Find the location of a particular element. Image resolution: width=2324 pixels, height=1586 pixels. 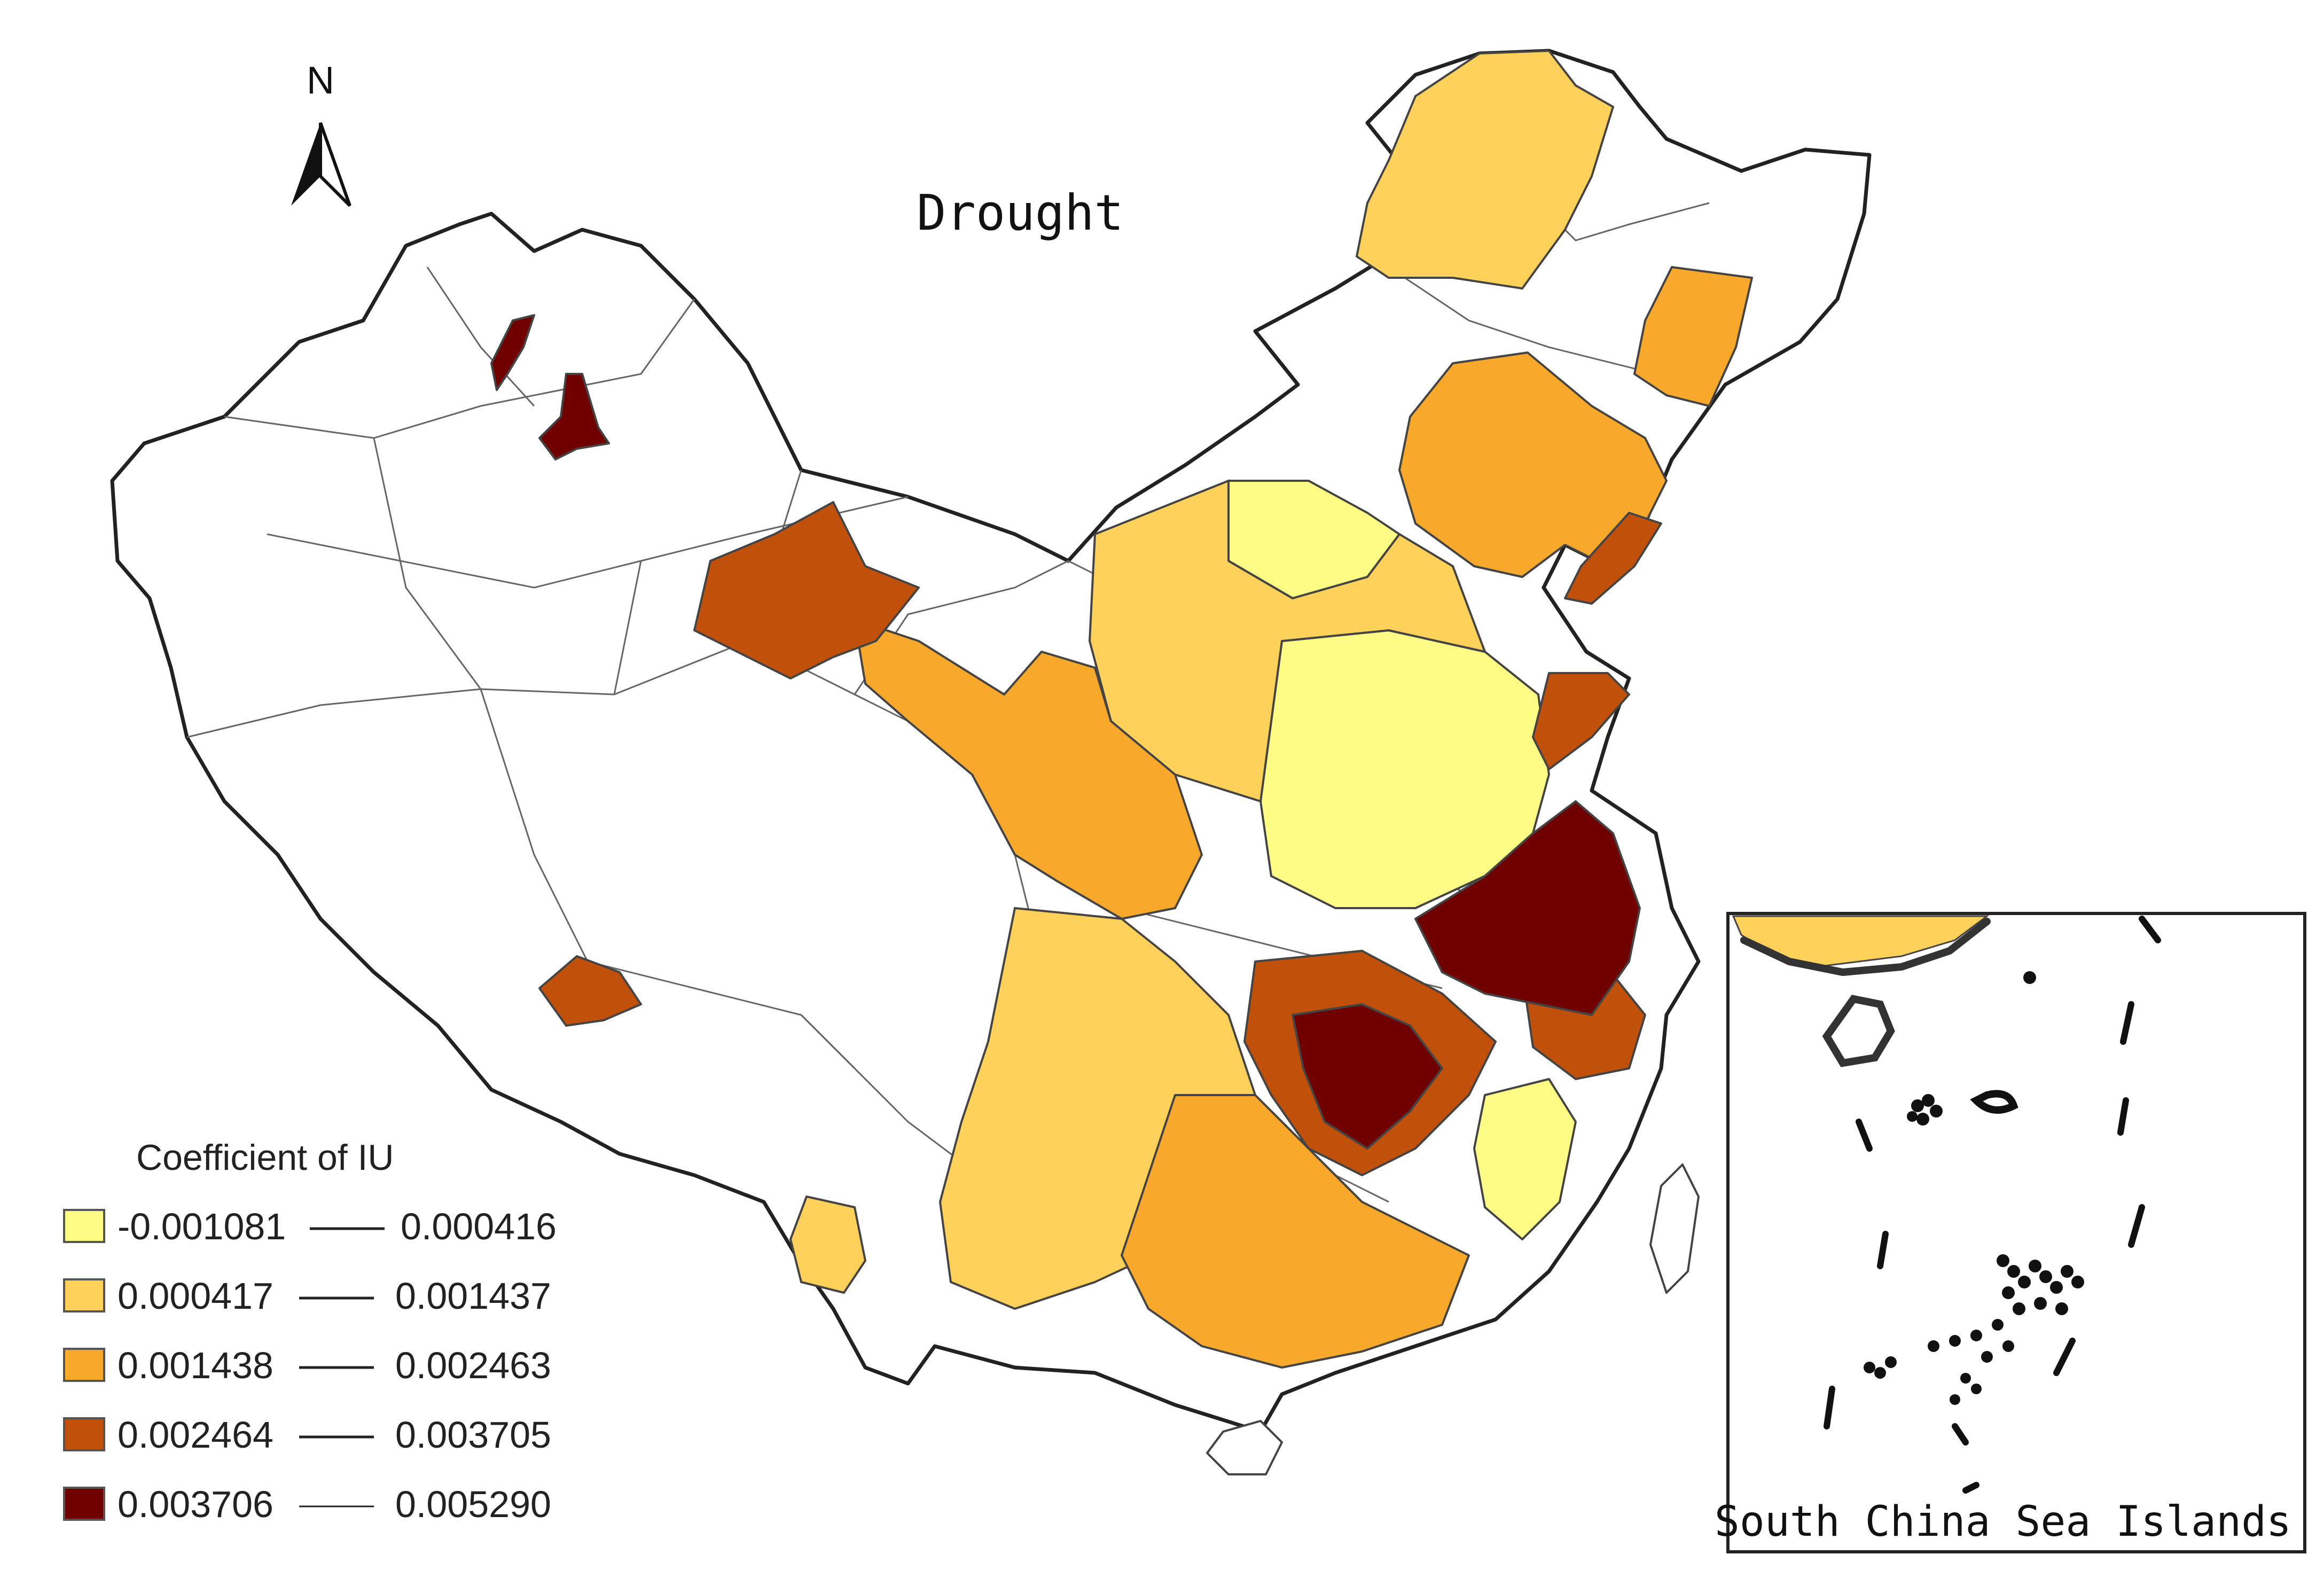

inset-map: South China Sea Islands is located at coordinates (2011, 1233).